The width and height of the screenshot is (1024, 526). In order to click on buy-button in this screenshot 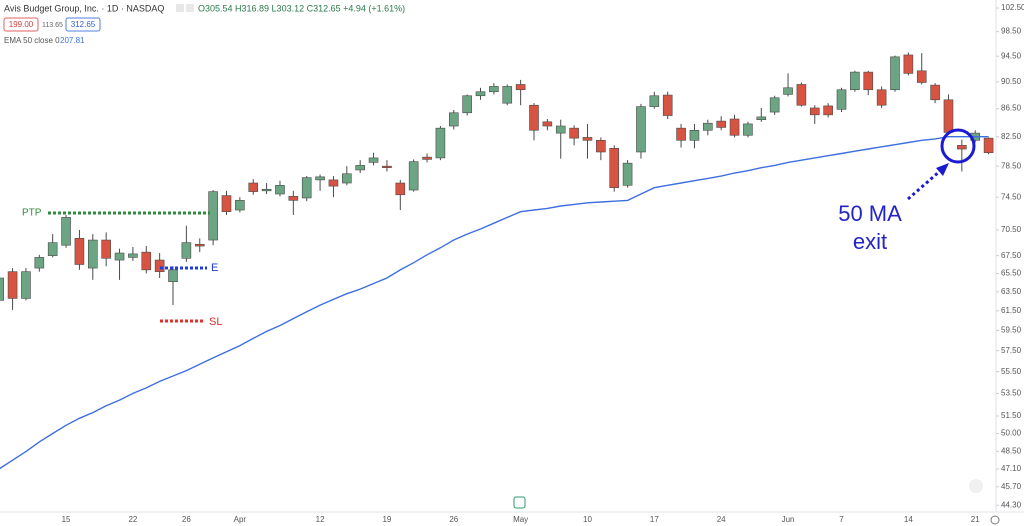, I will do `click(83, 24)`.